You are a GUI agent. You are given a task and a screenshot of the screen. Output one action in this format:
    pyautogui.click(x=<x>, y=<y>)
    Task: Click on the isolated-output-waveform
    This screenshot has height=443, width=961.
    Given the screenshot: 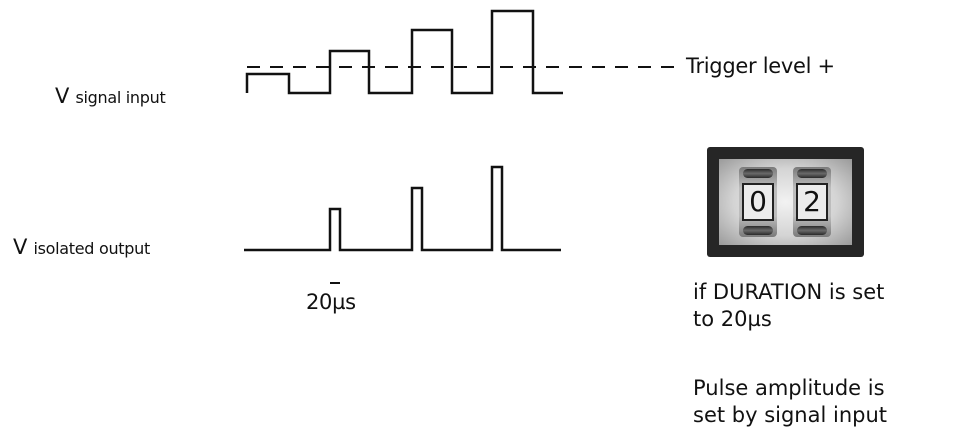 What is the action you would take?
    pyautogui.click(x=402, y=208)
    